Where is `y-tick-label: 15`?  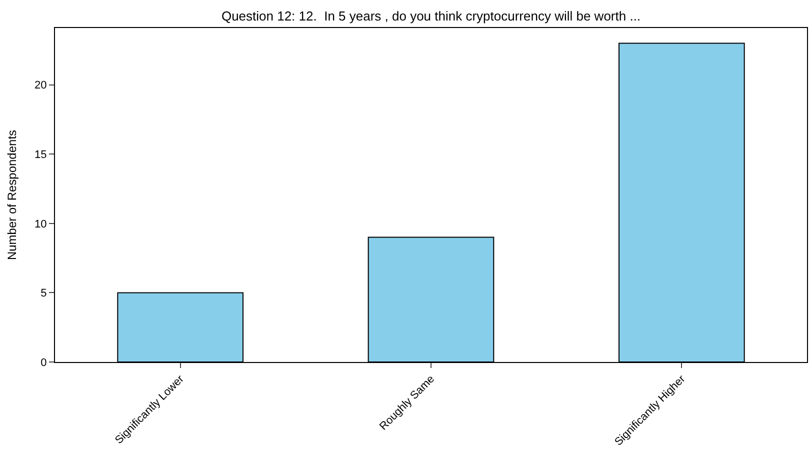 y-tick-label: 15 is located at coordinates (40, 154).